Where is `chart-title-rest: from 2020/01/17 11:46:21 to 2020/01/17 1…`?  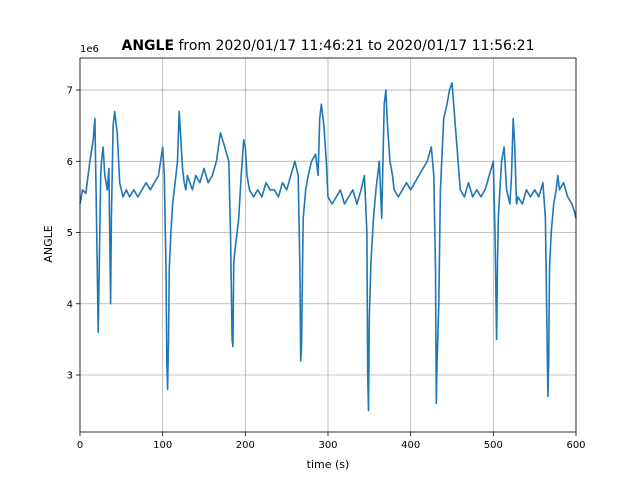 chart-title-rest: from 2020/01/17 11:46:21 to 2020/01/17 1… is located at coordinates (354, 46).